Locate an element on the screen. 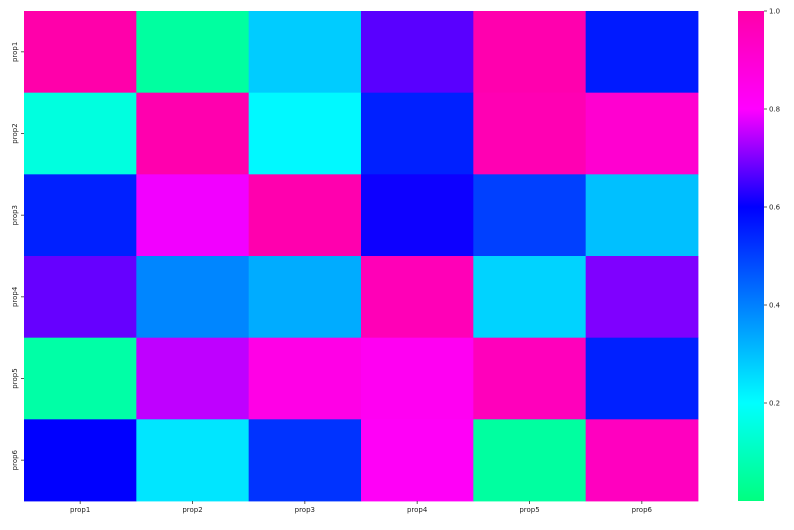 The image size is (794, 530). heatmap-cell-prop1-prop5 is located at coordinates (530, 52).